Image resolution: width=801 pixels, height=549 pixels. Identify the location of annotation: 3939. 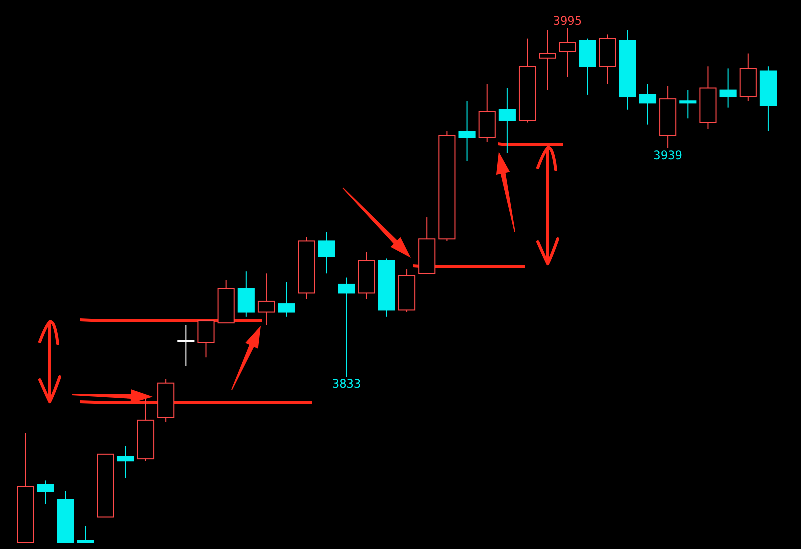
(668, 155).